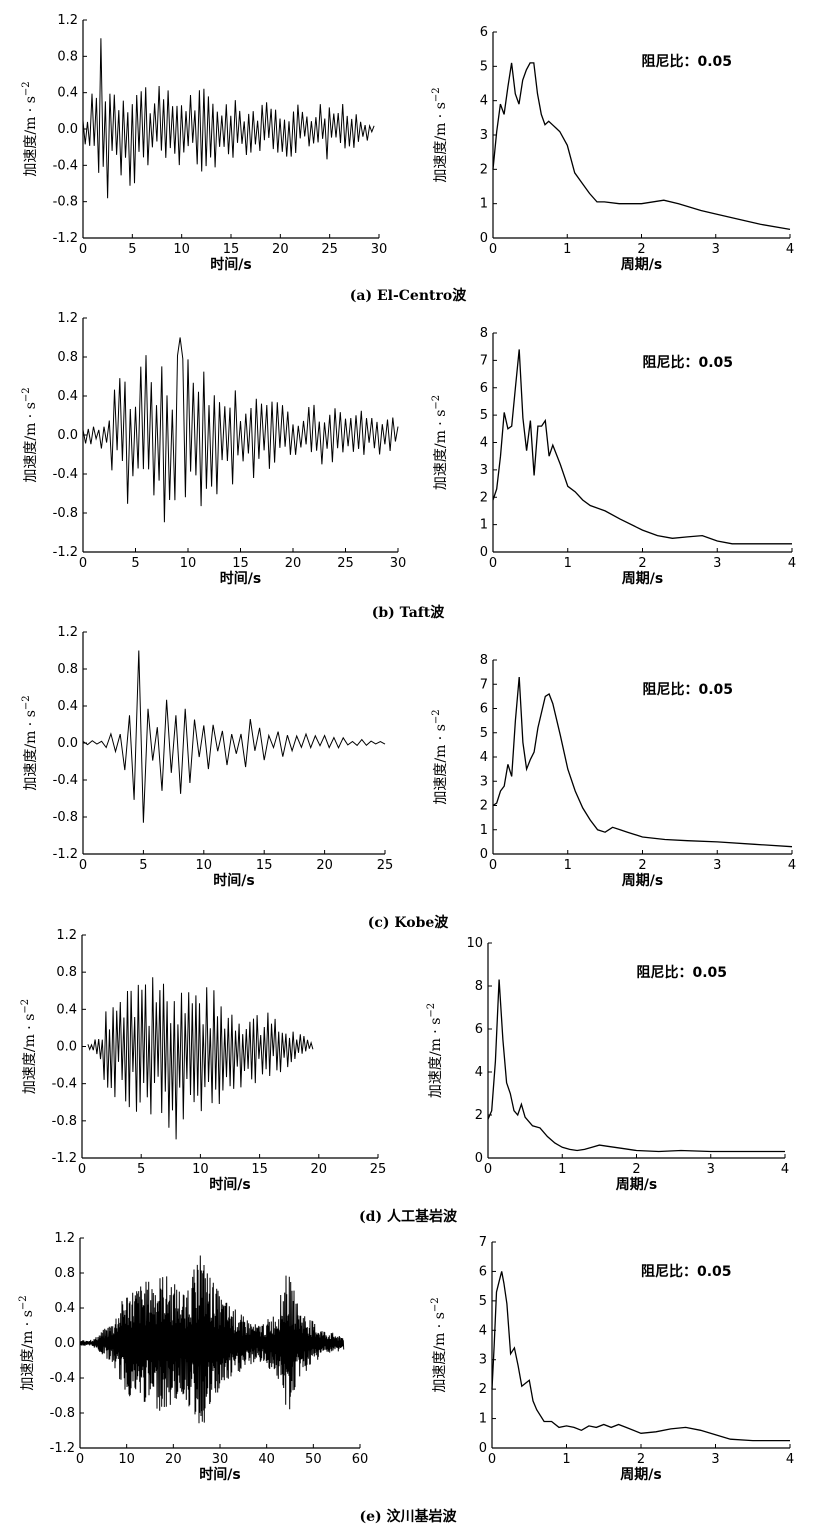  Describe the element at coordinates (607, 1064) in the screenshot. I see `chart-d-spec: 0 1 2 3 4 0 2 4 6 8 10 周期/s 加速度/m · s−2 阻尼比：0.05` at that location.